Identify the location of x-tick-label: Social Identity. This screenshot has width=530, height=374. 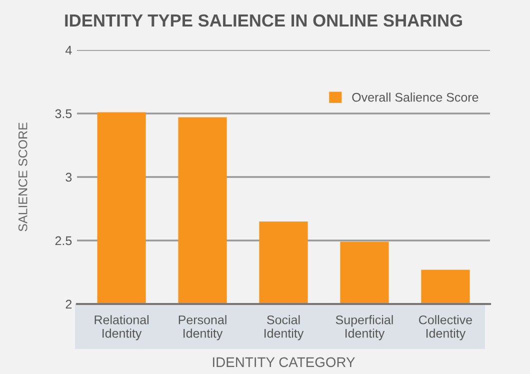
(284, 327).